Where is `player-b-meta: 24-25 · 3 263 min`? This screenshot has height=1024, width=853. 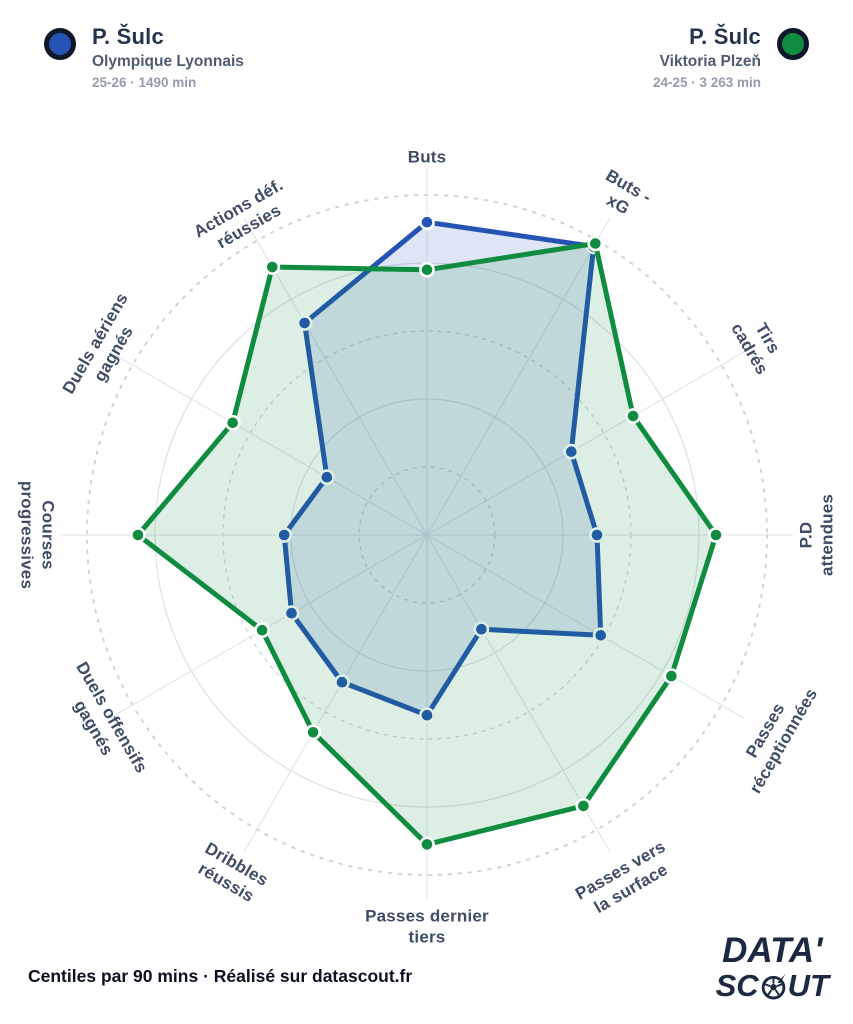 player-b-meta: 24-25 · 3 263 min is located at coordinates (706, 82).